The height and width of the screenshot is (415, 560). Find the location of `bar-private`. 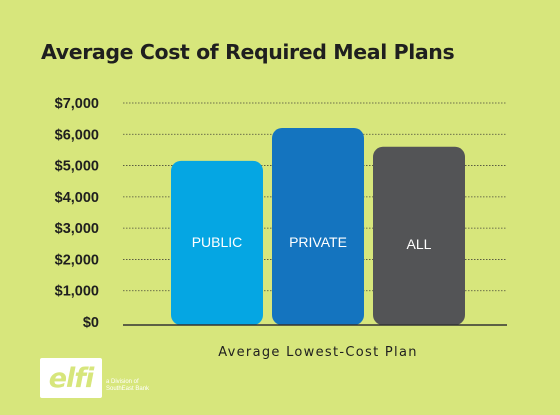

bar-private is located at coordinates (318, 226).